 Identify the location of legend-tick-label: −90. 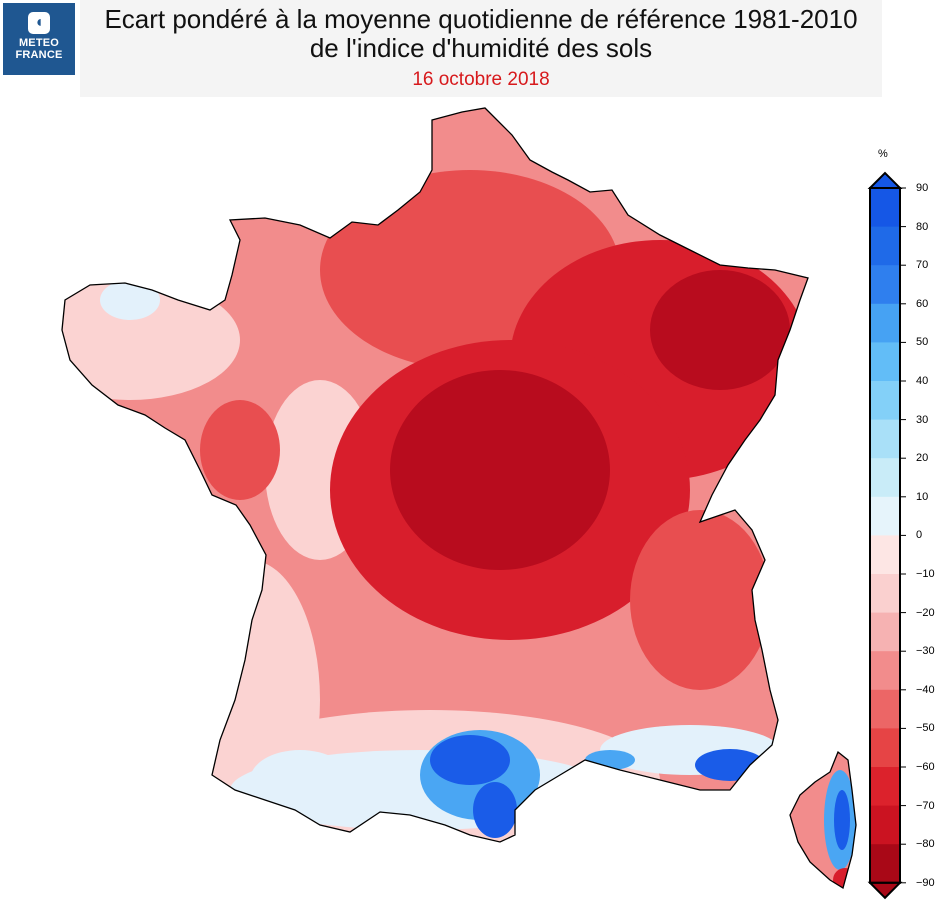
(925, 882).